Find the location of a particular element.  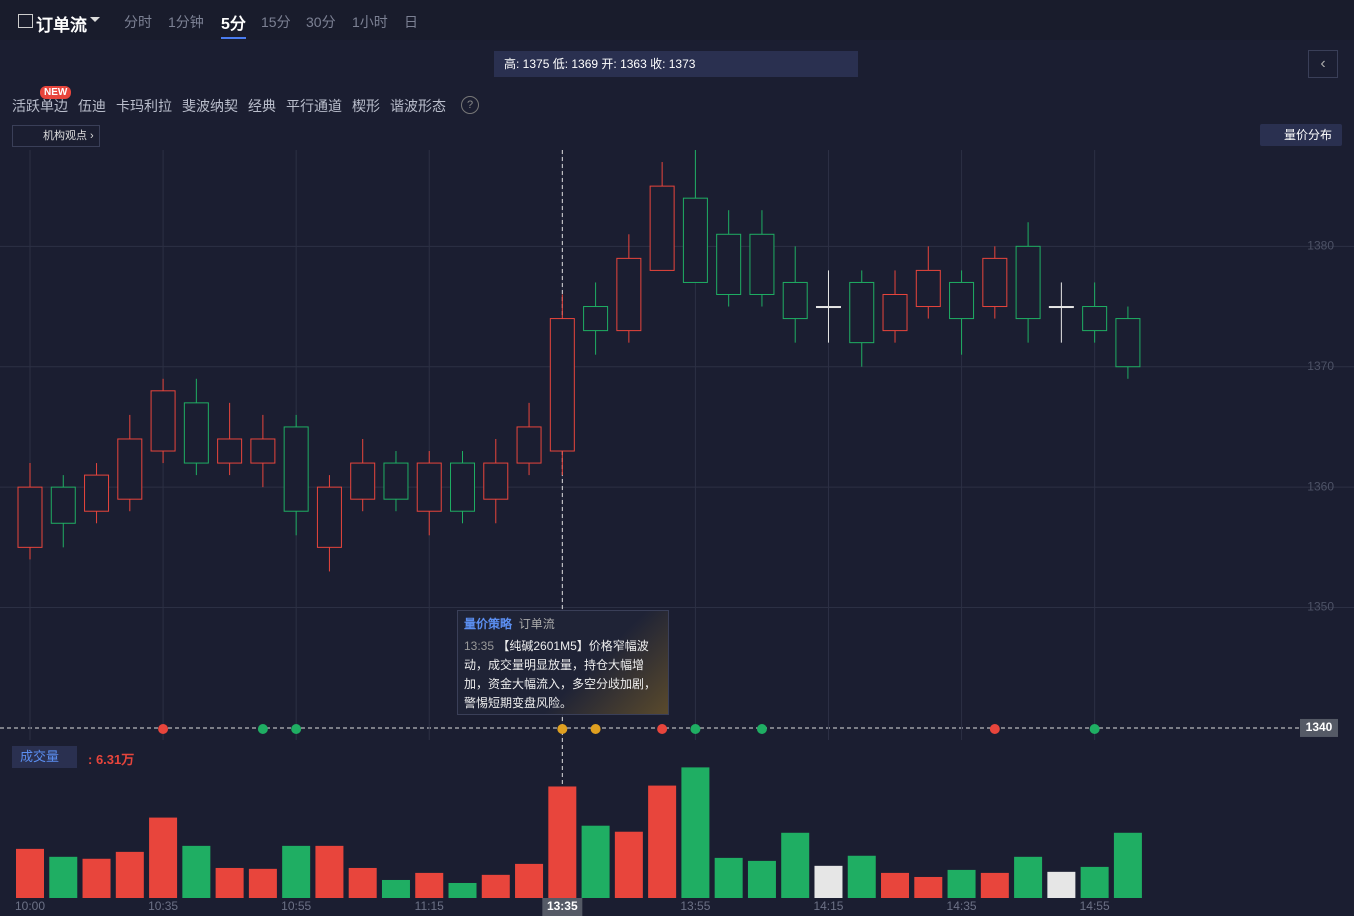

interval: 1小时 is located at coordinates (370, 22).